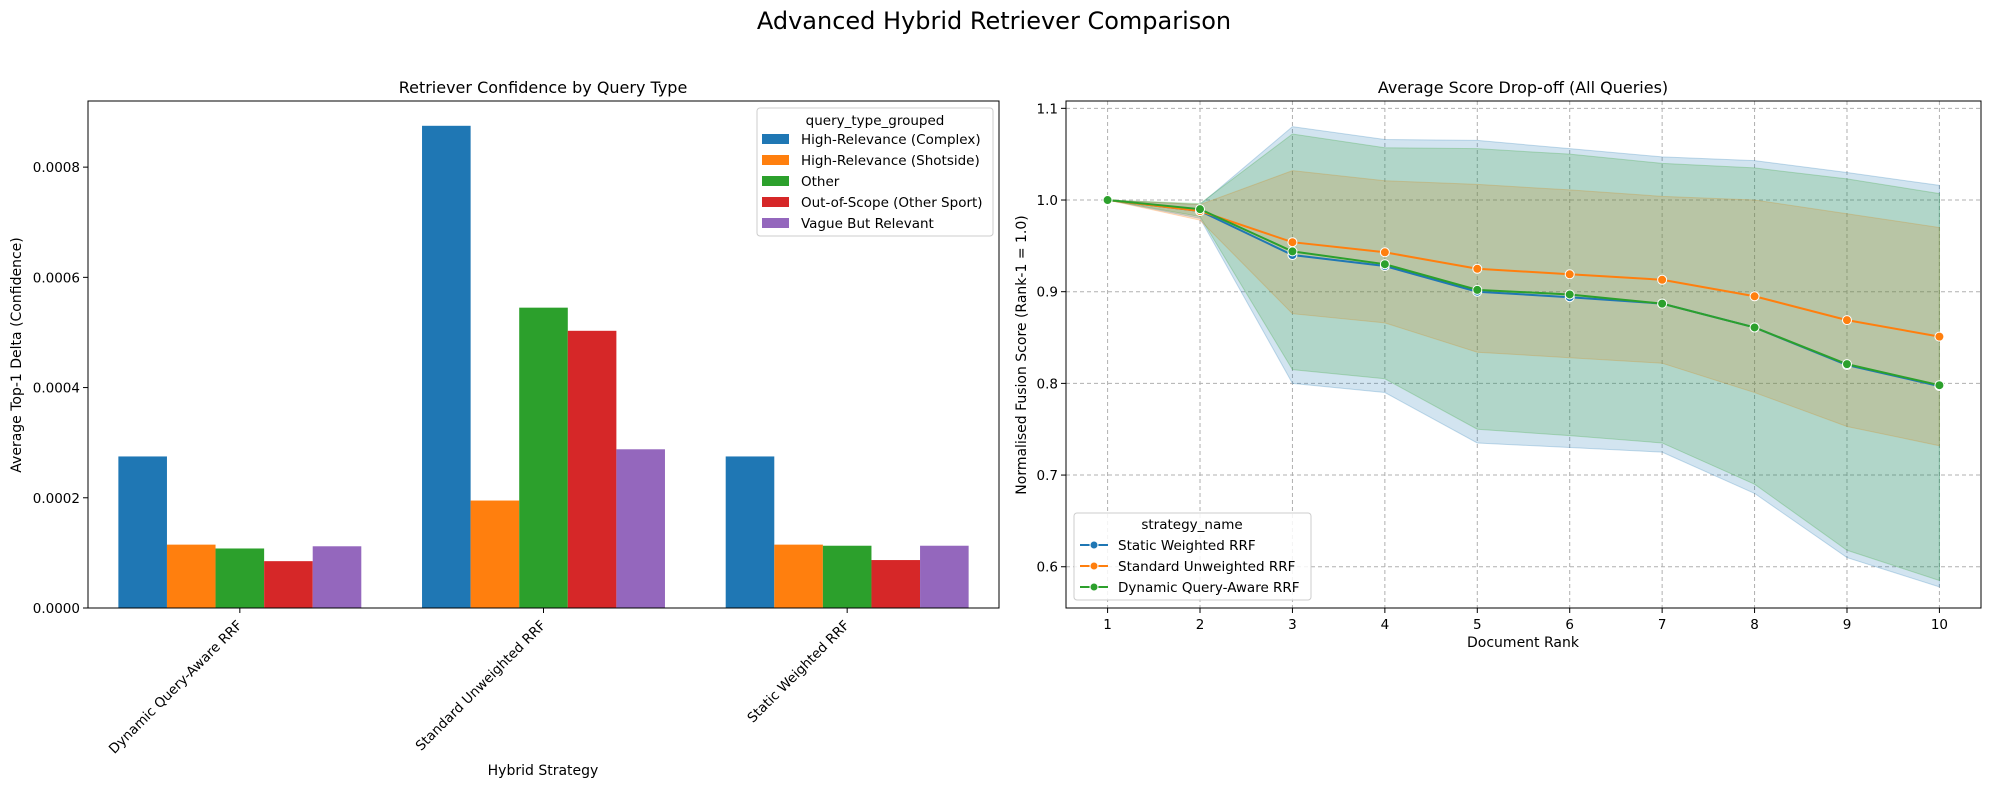  I want to click on x-tick-label: 3, so click(1292, 625).